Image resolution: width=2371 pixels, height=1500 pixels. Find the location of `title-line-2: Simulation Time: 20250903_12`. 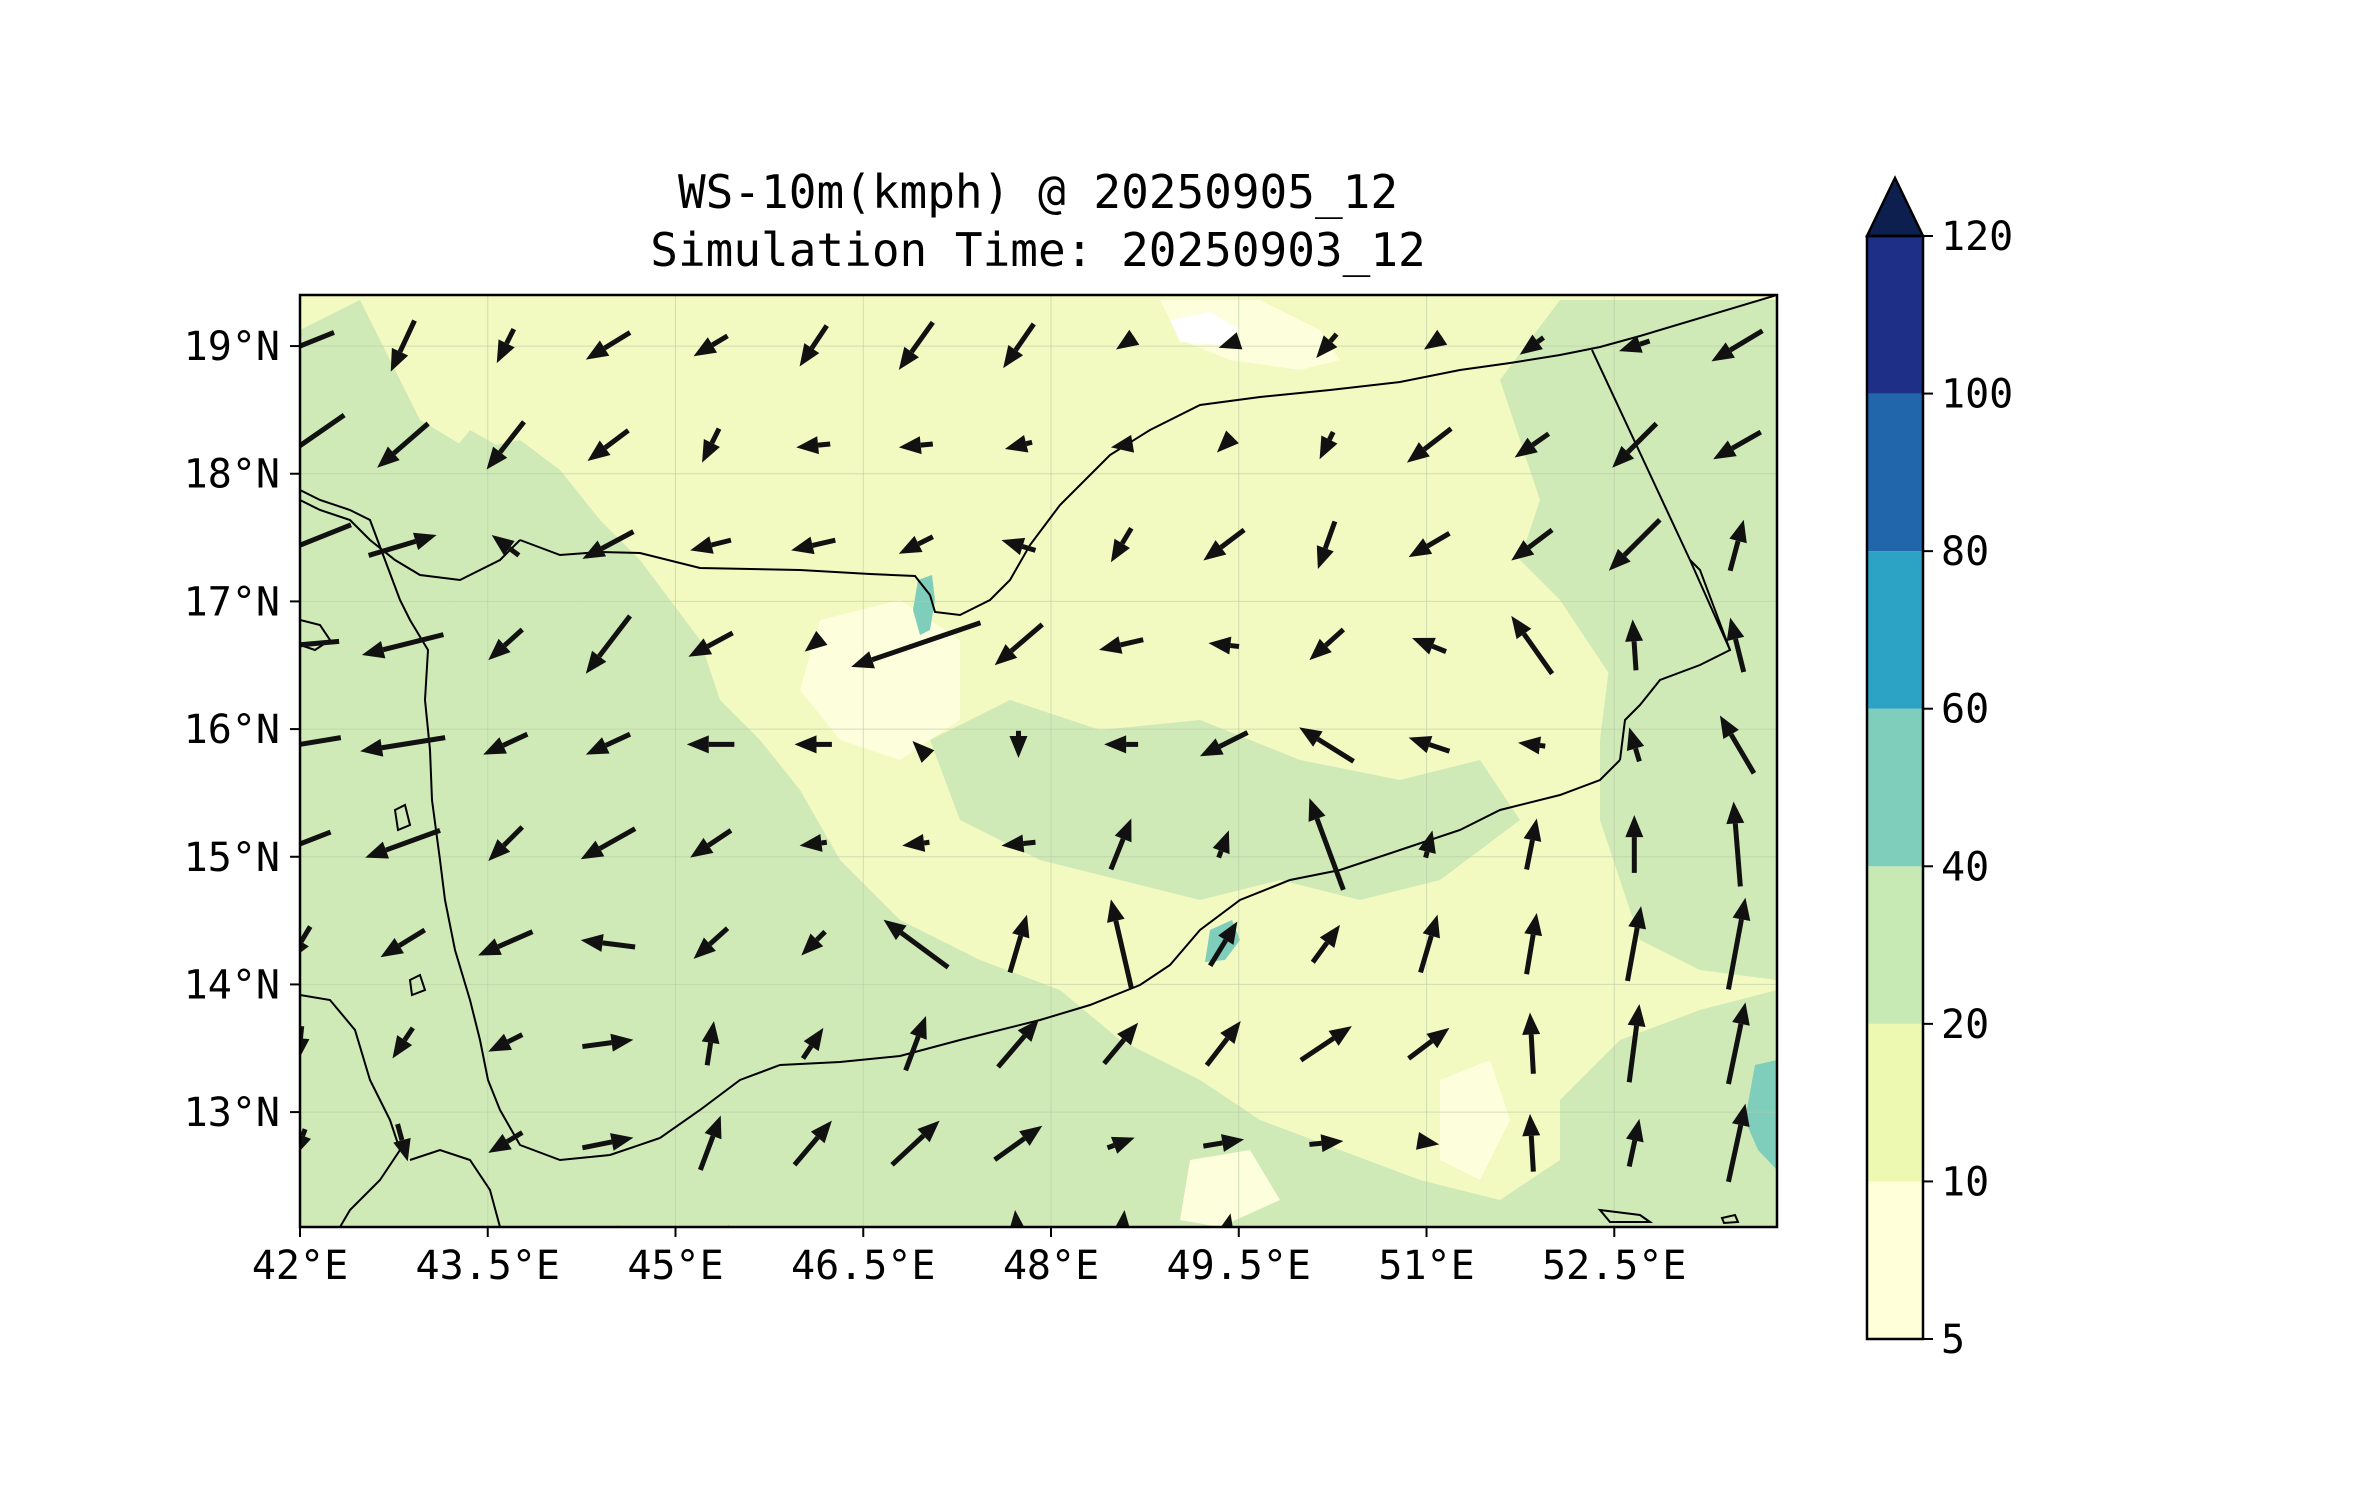

title-line-2: Simulation Time: 20250903_12 is located at coordinates (1037, 250).